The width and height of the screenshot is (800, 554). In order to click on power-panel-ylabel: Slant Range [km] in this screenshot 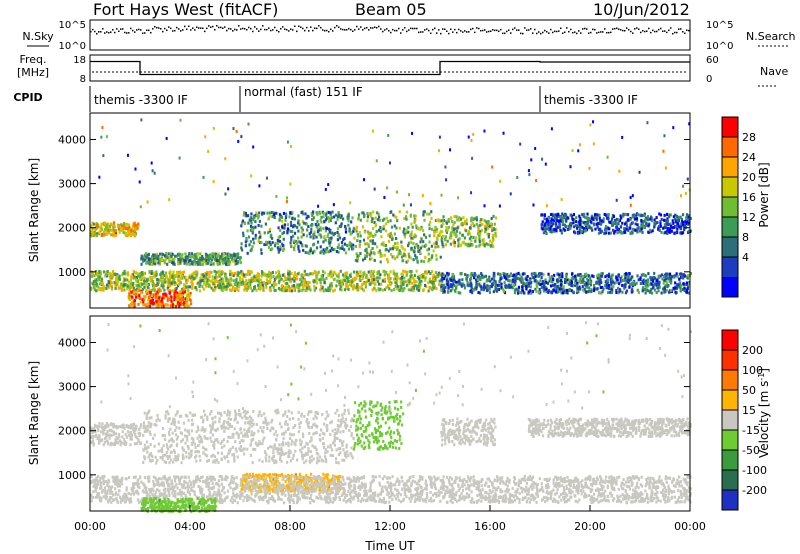, I will do `click(34, 210)`.